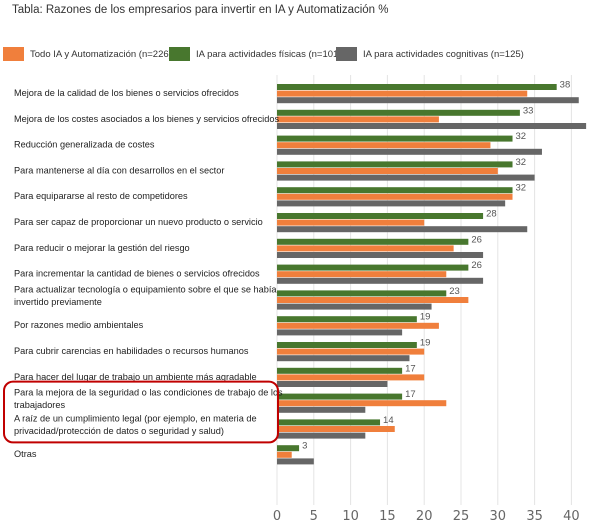 This screenshot has height=524, width=611. I want to click on x-tick-label: 0, so click(277, 516).